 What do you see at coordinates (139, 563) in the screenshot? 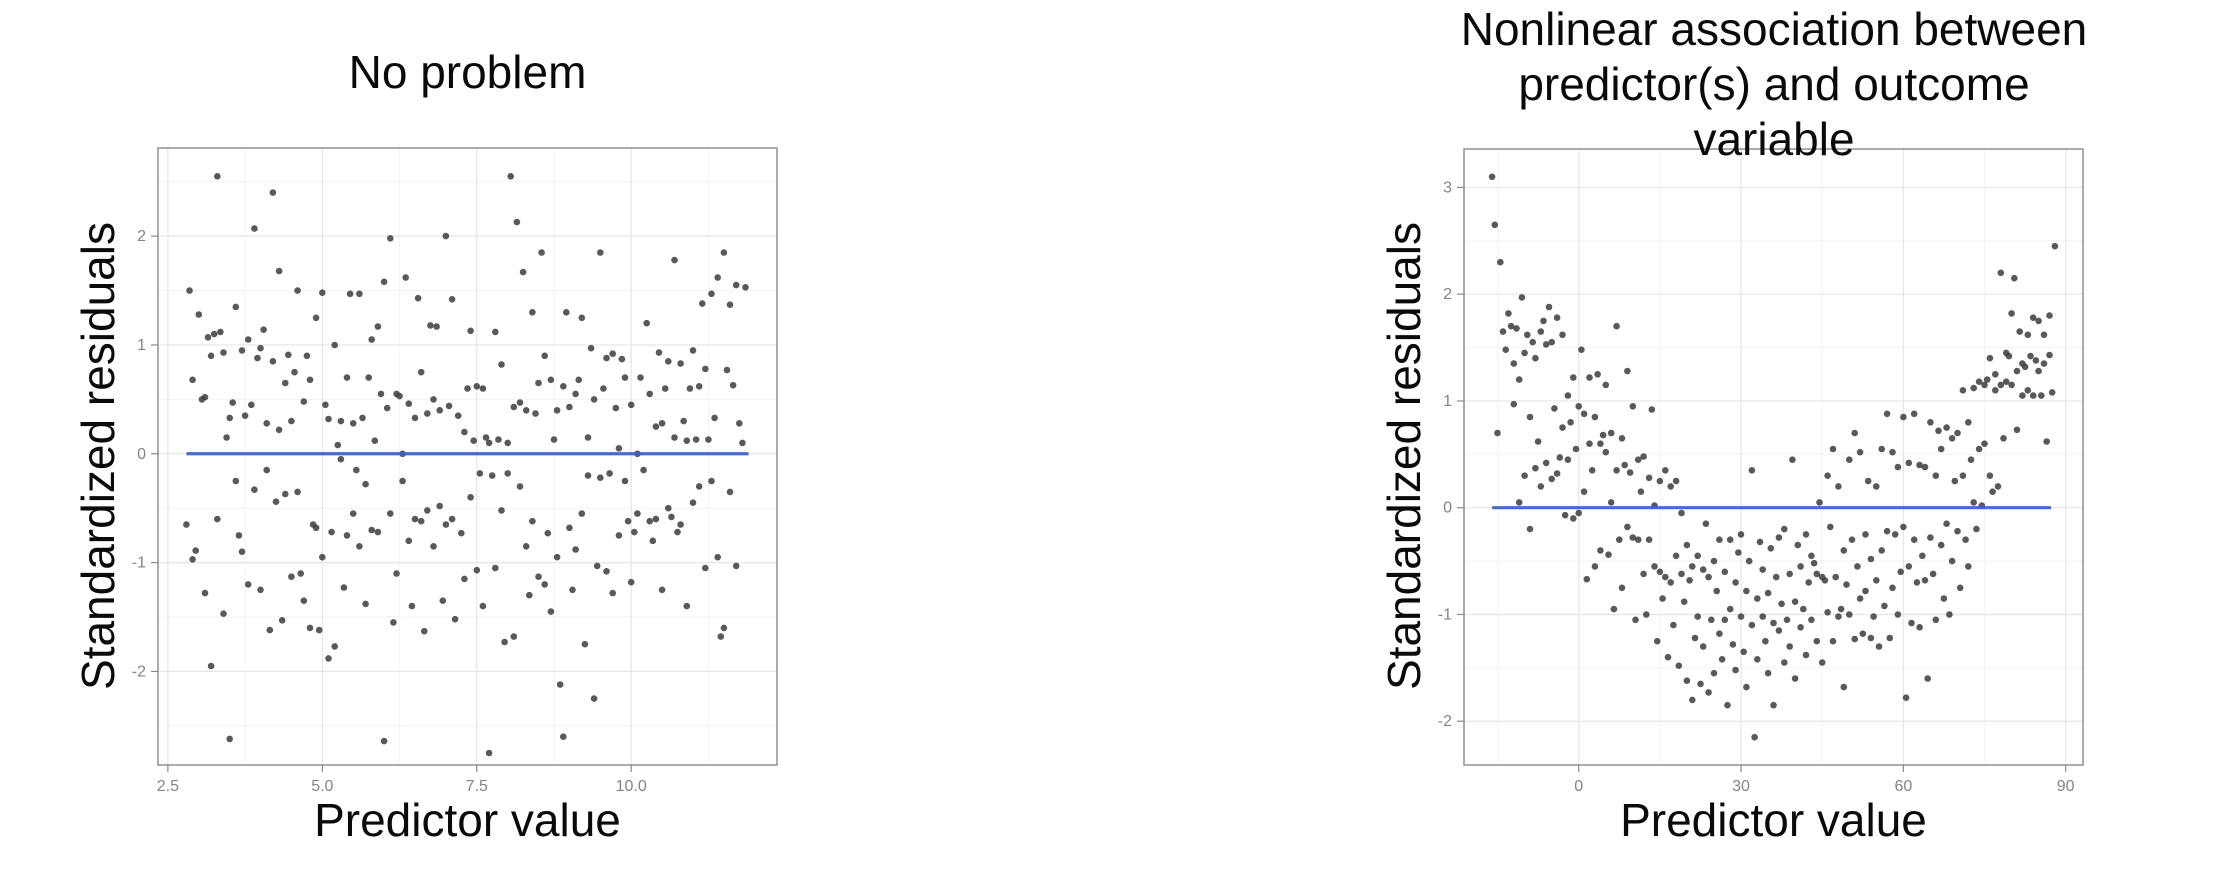
I see `y-tick-label: -1` at bounding box center [139, 563].